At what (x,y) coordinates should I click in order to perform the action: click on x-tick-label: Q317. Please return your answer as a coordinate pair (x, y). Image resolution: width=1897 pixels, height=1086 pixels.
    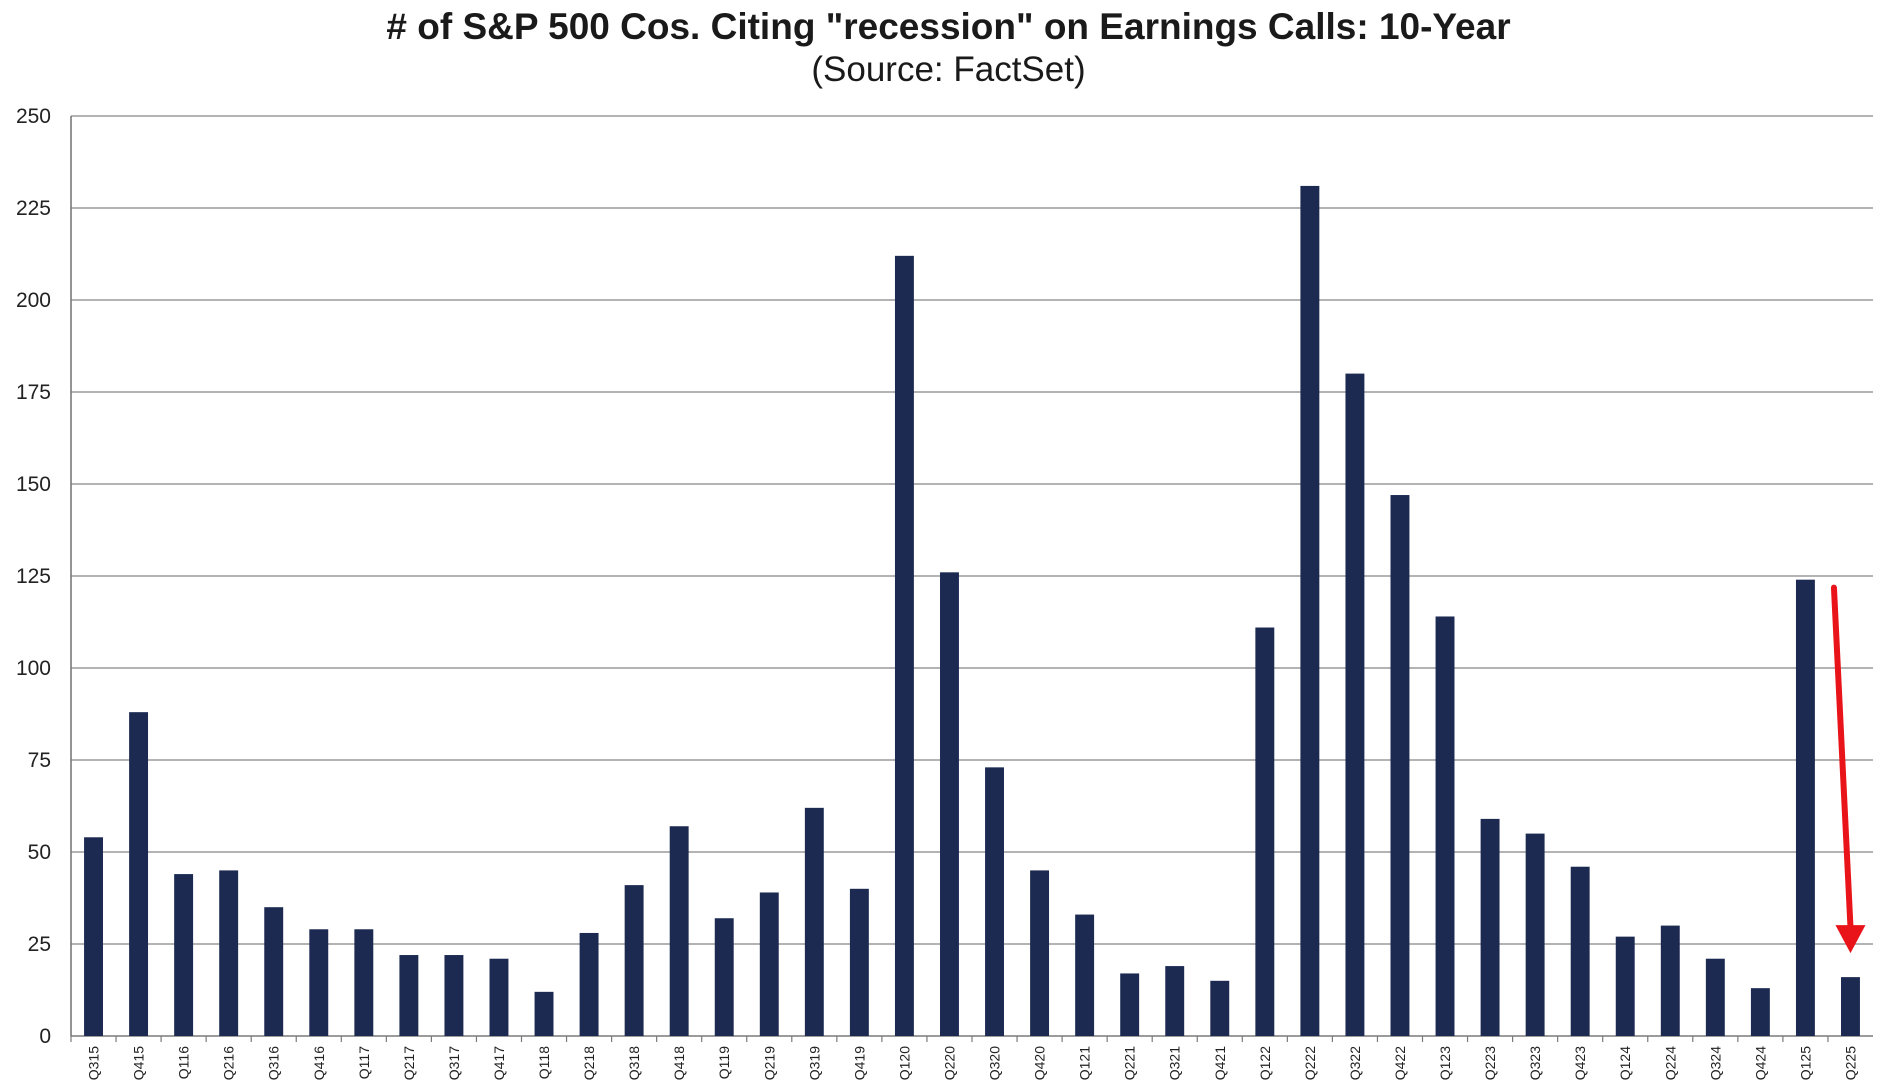
    Looking at the image, I should click on (454, 1063).